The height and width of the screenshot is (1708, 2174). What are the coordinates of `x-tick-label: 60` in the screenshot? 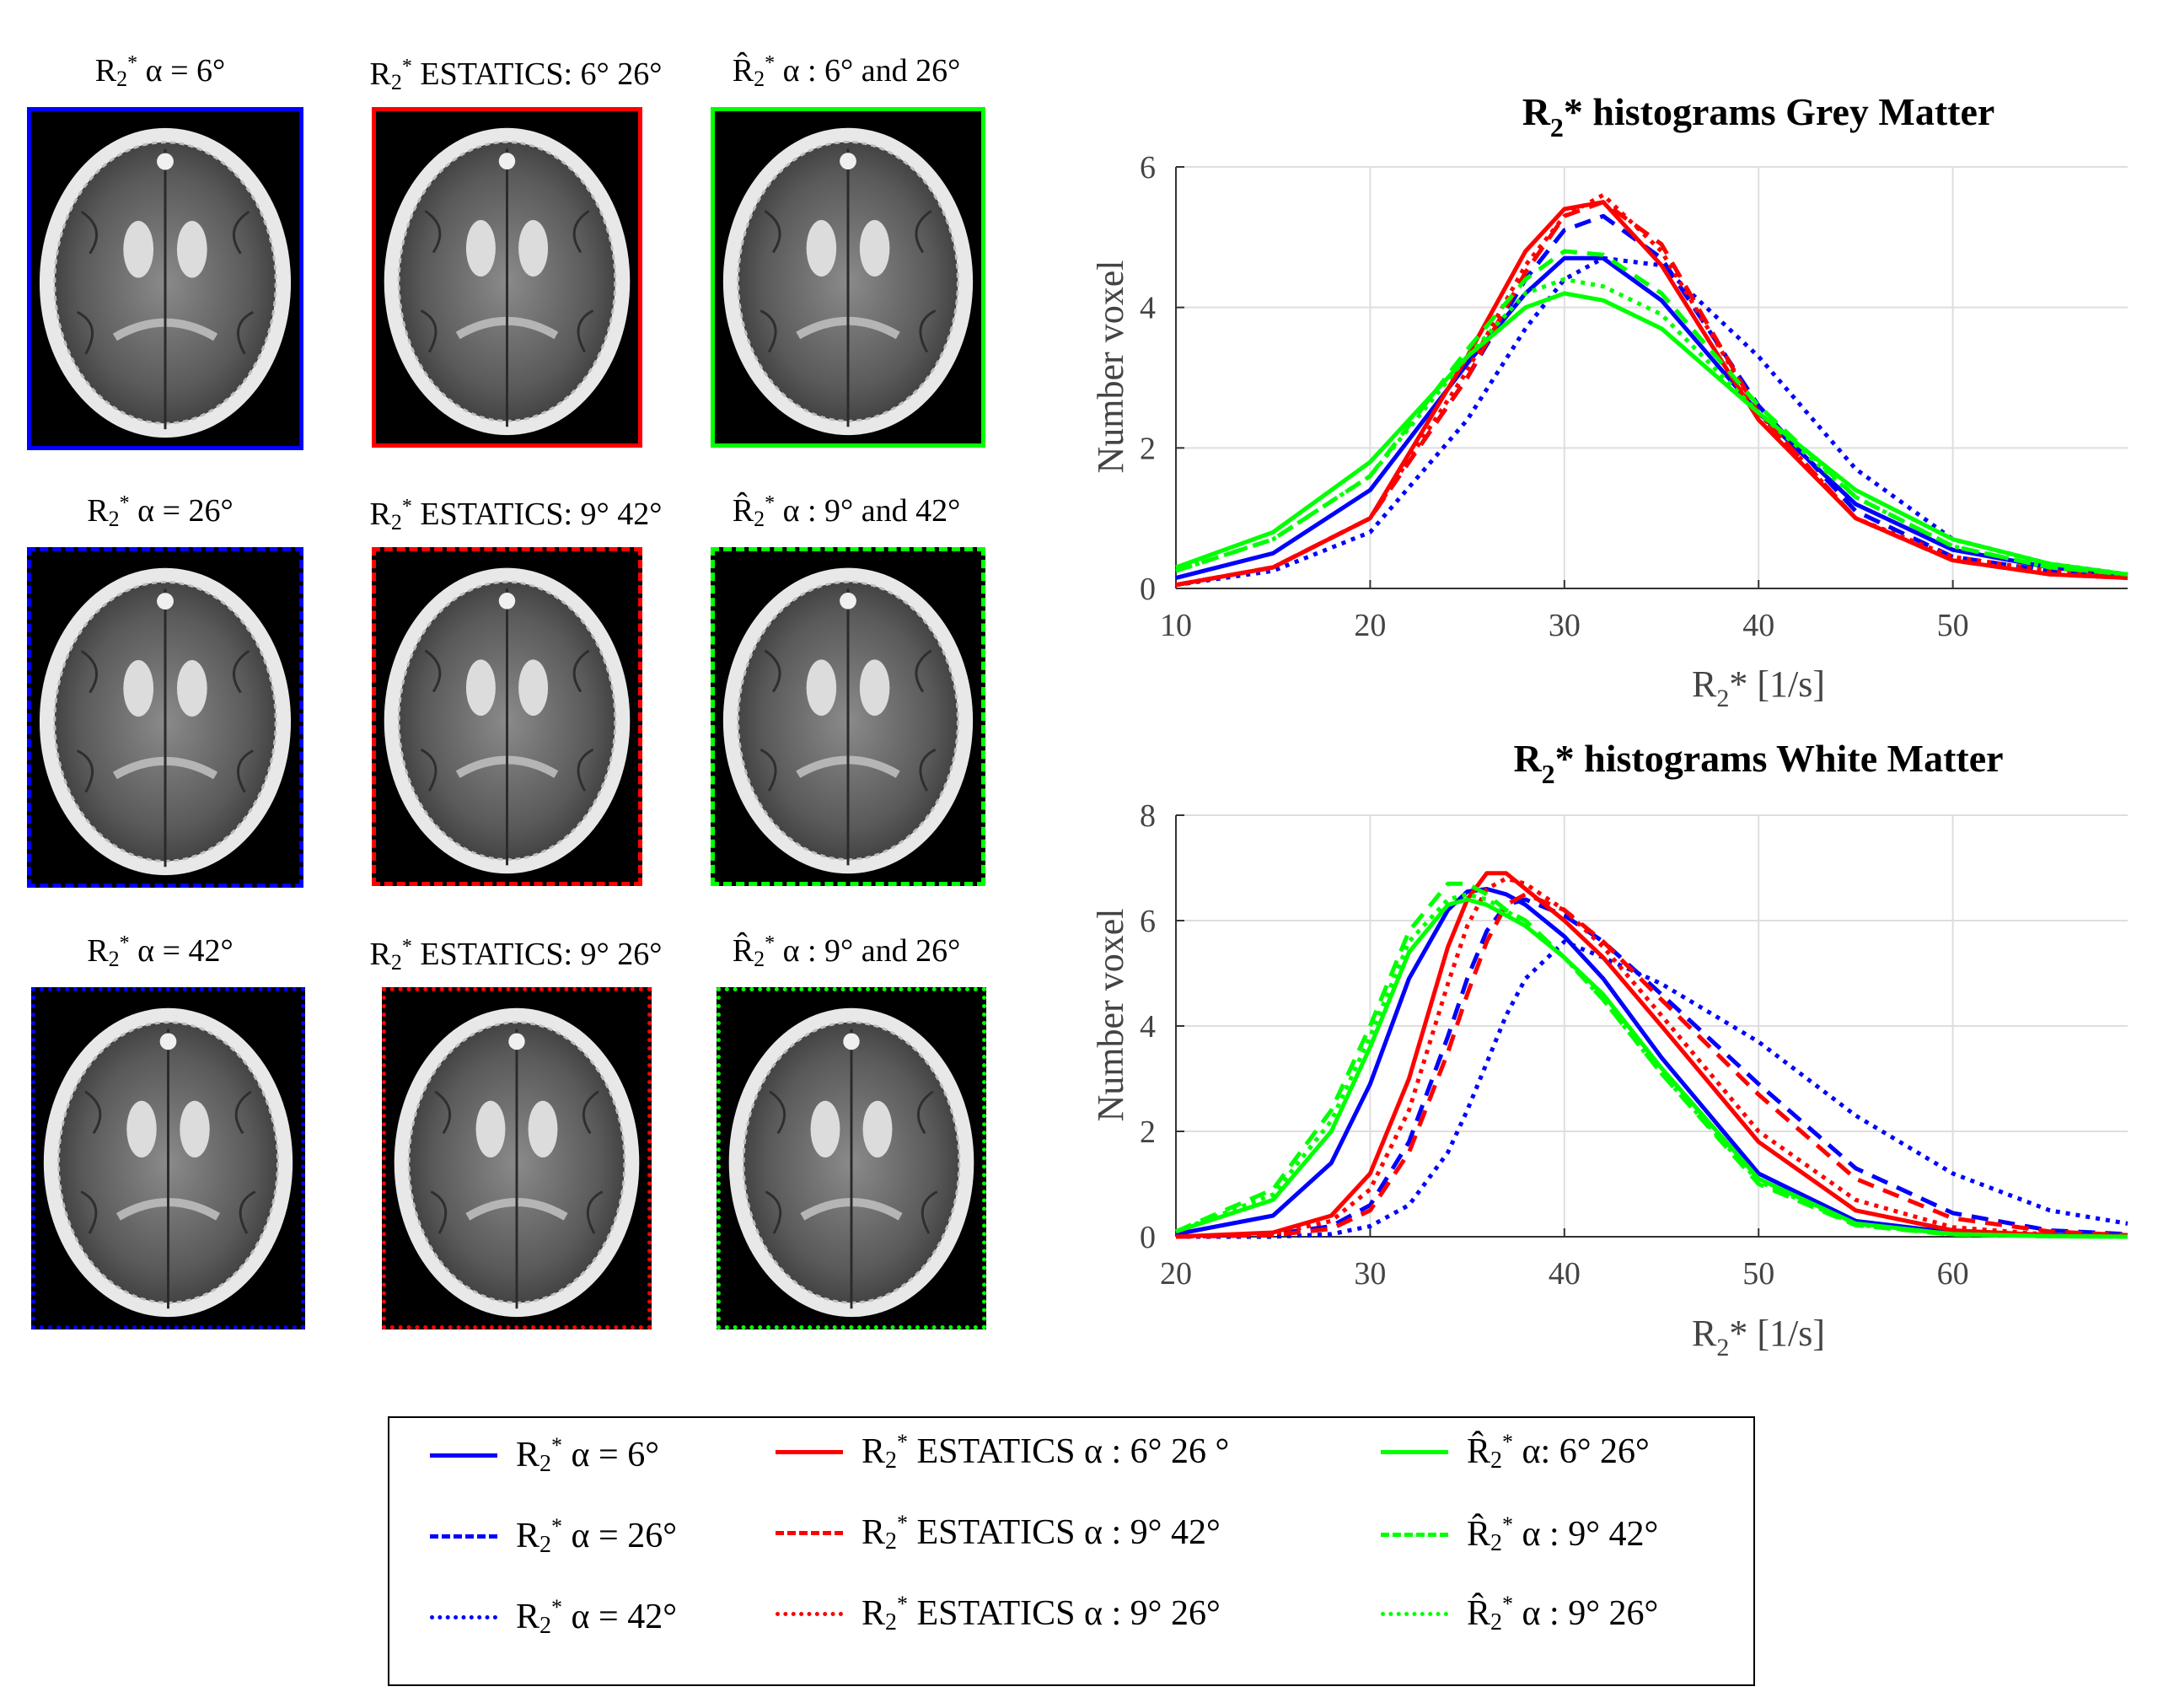 It's located at (1953, 1274).